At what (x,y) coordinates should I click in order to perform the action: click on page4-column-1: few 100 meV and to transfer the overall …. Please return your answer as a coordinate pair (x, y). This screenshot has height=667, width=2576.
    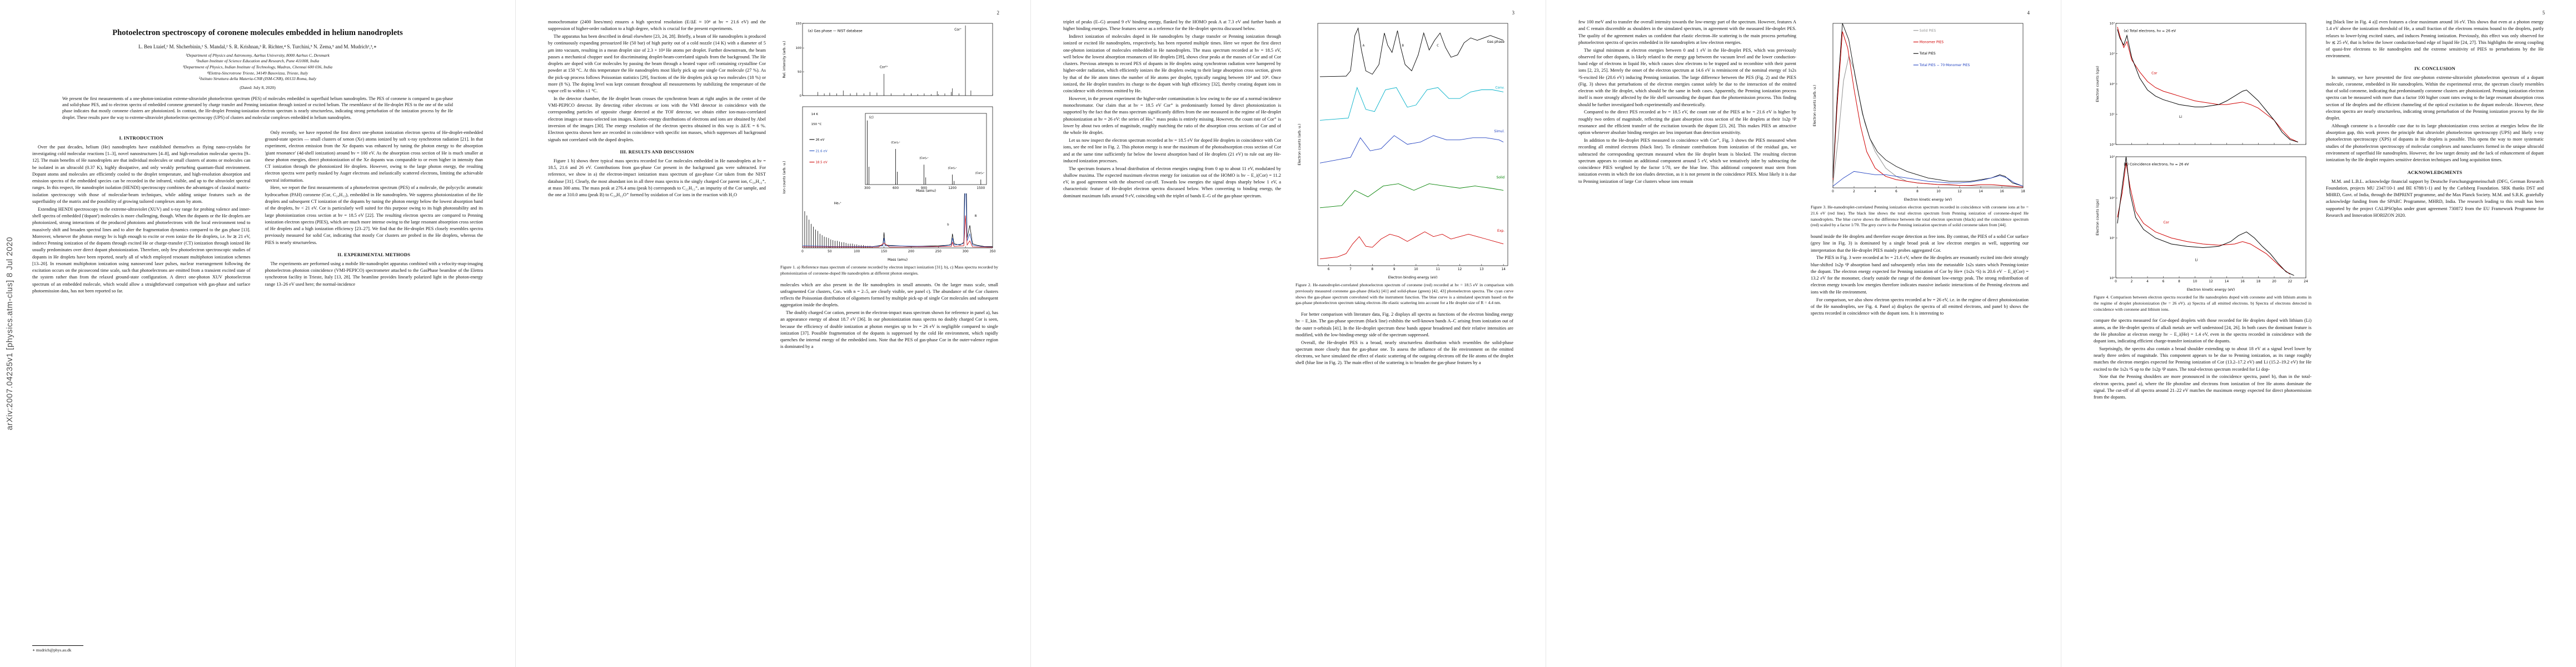
    Looking at the image, I should click on (1687, 336).